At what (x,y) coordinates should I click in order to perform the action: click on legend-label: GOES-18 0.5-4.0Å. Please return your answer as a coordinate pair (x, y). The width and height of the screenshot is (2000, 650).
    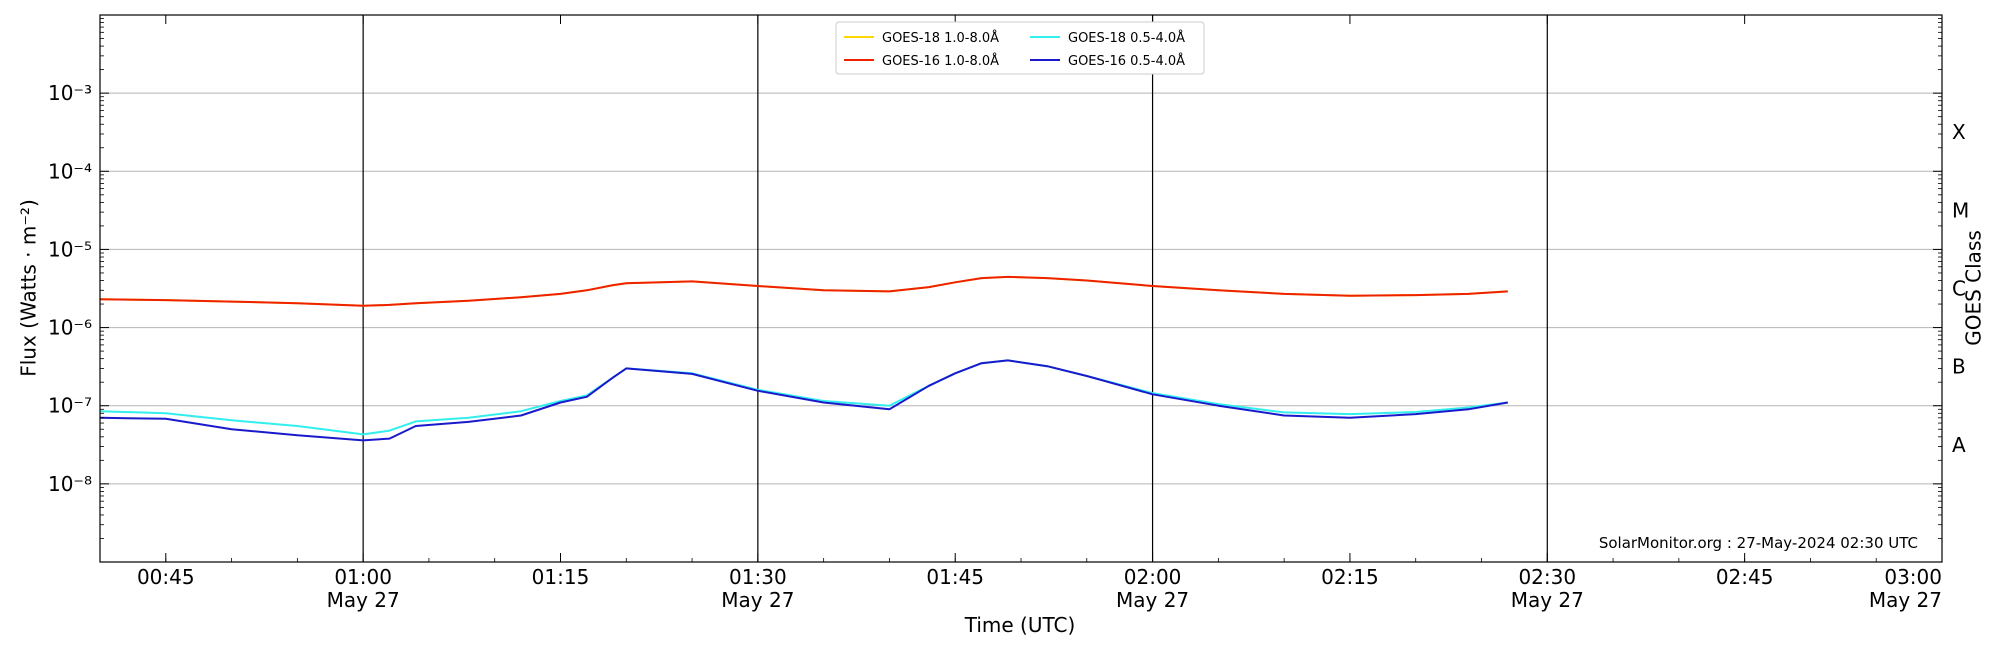
    Looking at the image, I should click on (1126, 38).